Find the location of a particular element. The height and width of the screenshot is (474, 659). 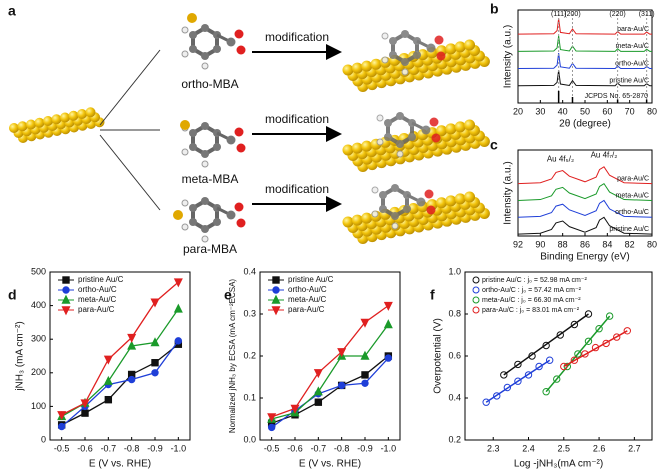

x-tick-label: -0.5 is located at coordinates (62, 448).